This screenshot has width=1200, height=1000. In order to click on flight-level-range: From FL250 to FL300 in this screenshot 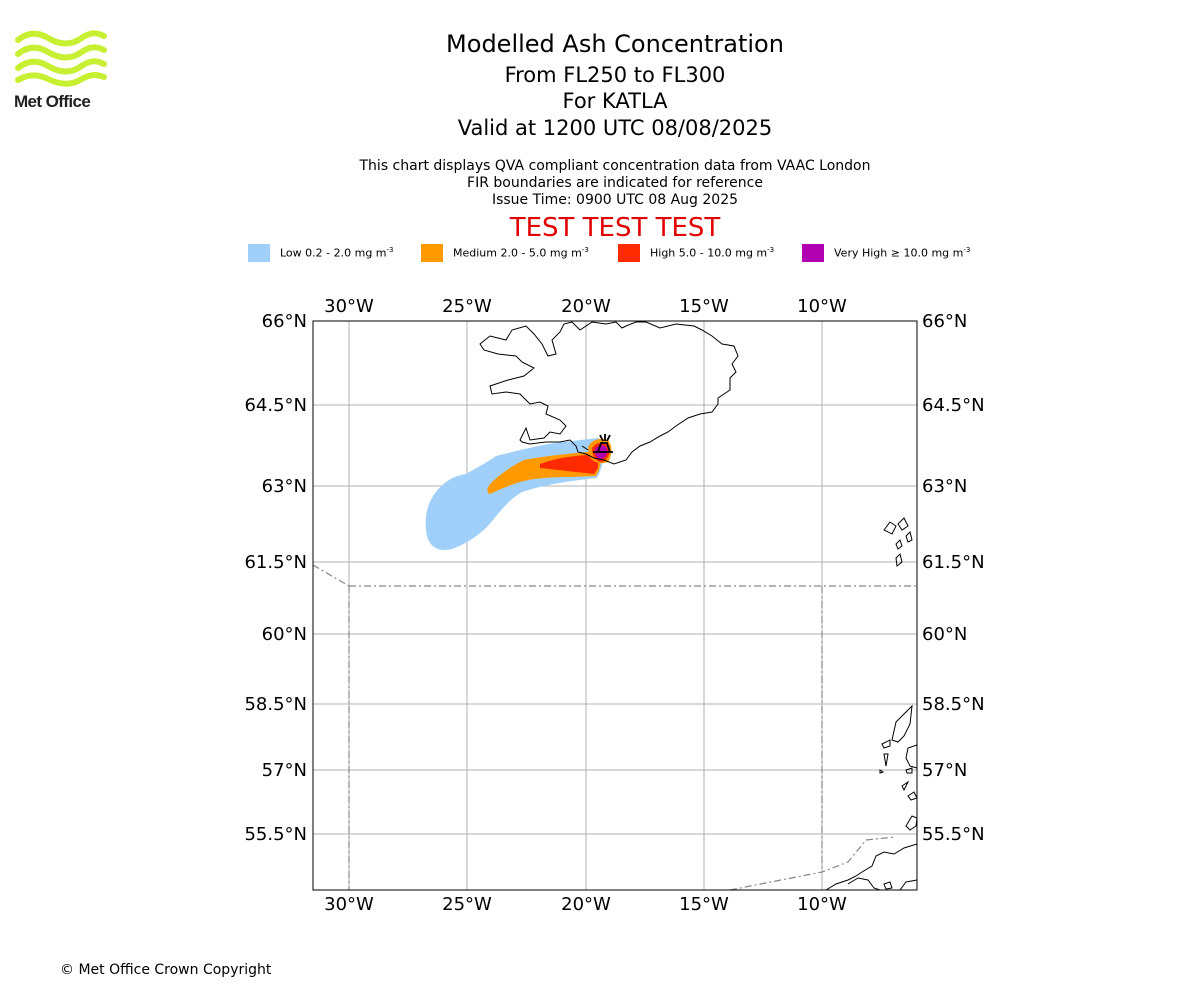, I will do `click(615, 75)`.